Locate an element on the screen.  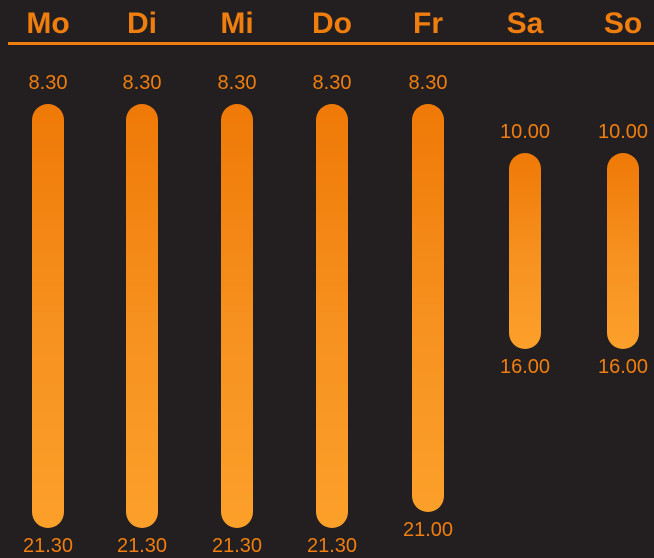
opening-time-fr: 8.30 is located at coordinates (428, 83).